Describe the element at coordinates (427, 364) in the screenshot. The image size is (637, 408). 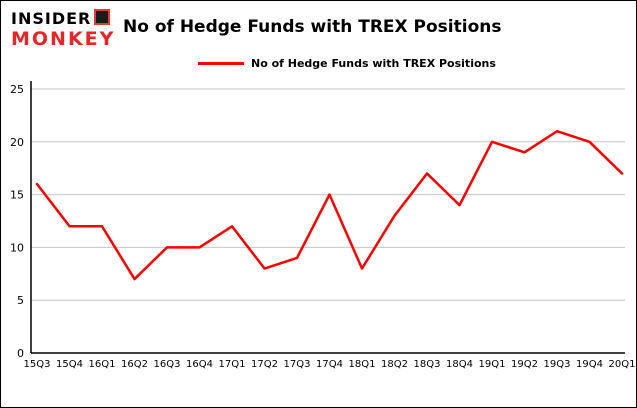
I see `x-tick-label: 18Q3` at that location.